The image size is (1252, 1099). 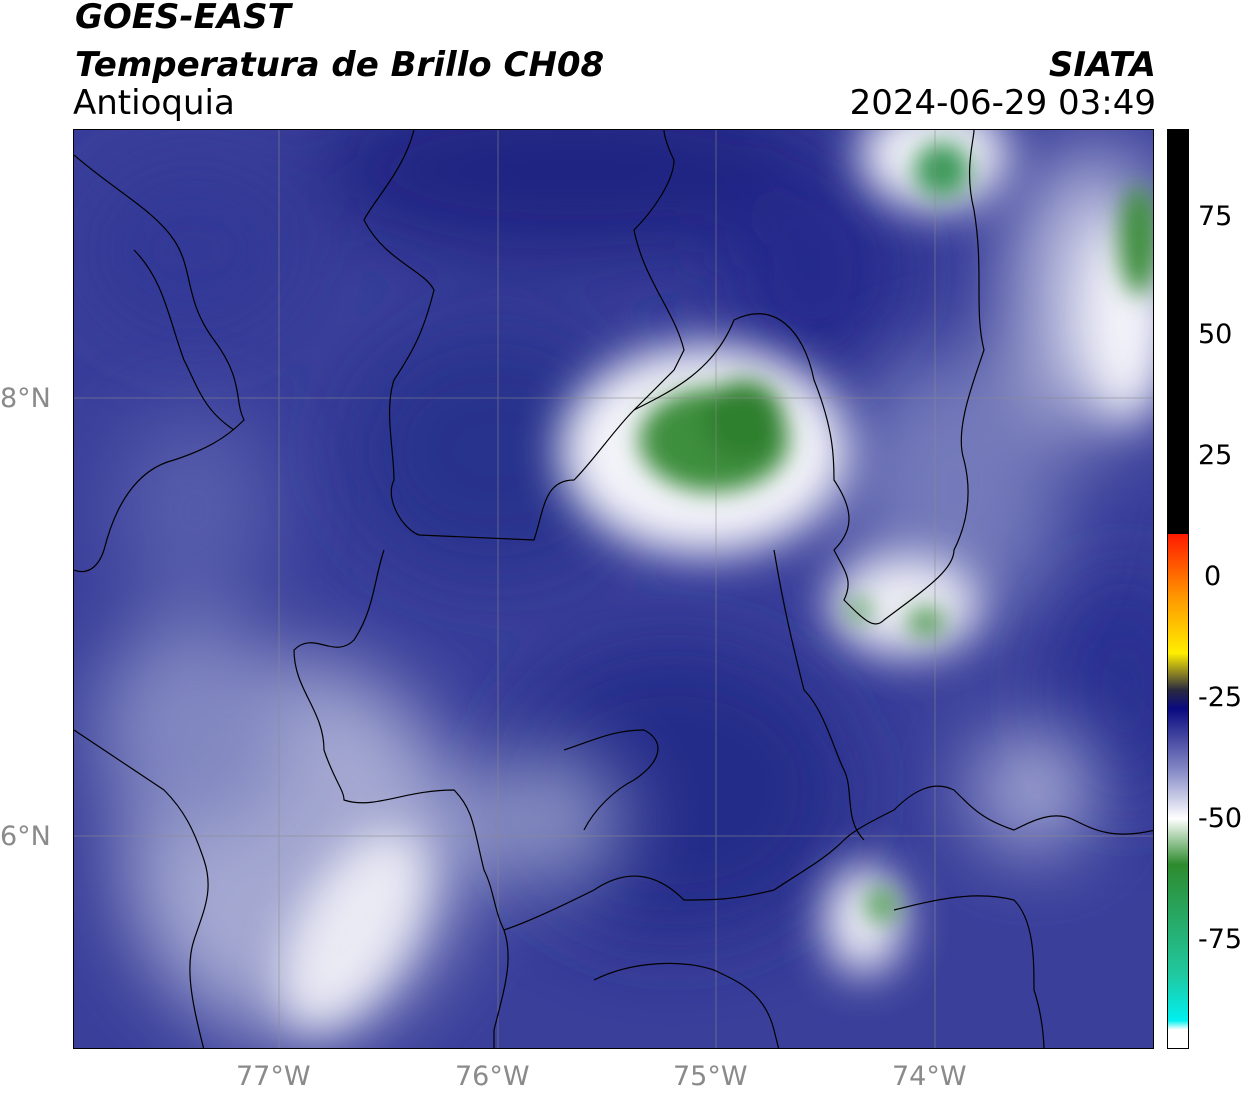 I want to click on colorbar-tick-50: 50, so click(x=1215, y=334).